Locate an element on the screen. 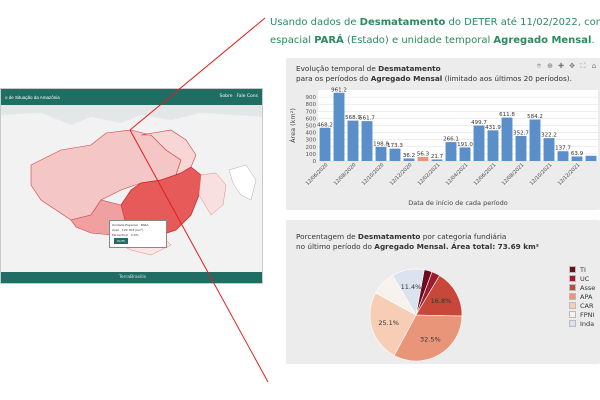  bar-value-label: 191.0 is located at coordinates (465, 145).